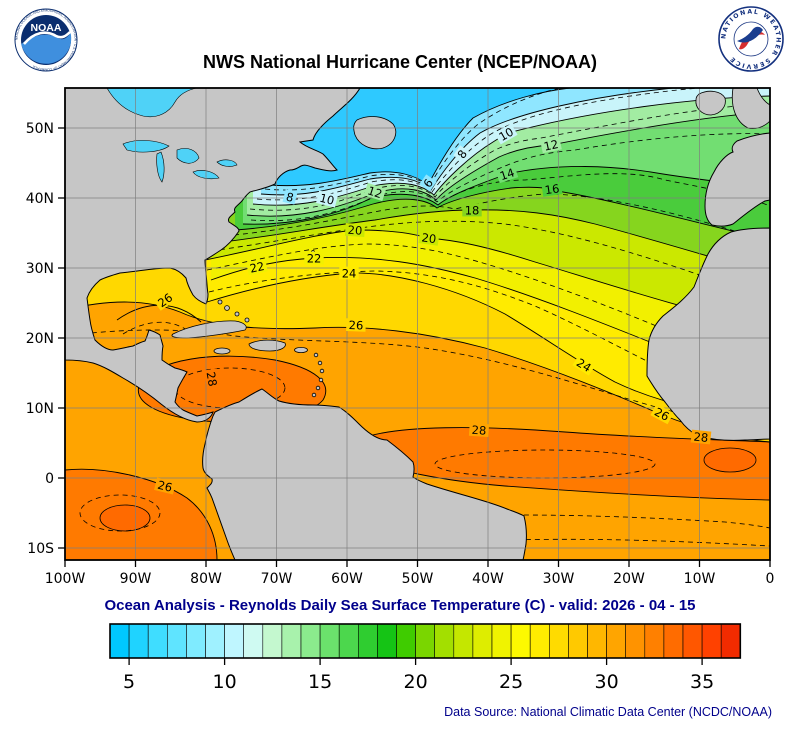 The image size is (800, 737). Describe the element at coordinates (511, 682) in the screenshot. I see `colorbar-tick-label: 25` at that location.